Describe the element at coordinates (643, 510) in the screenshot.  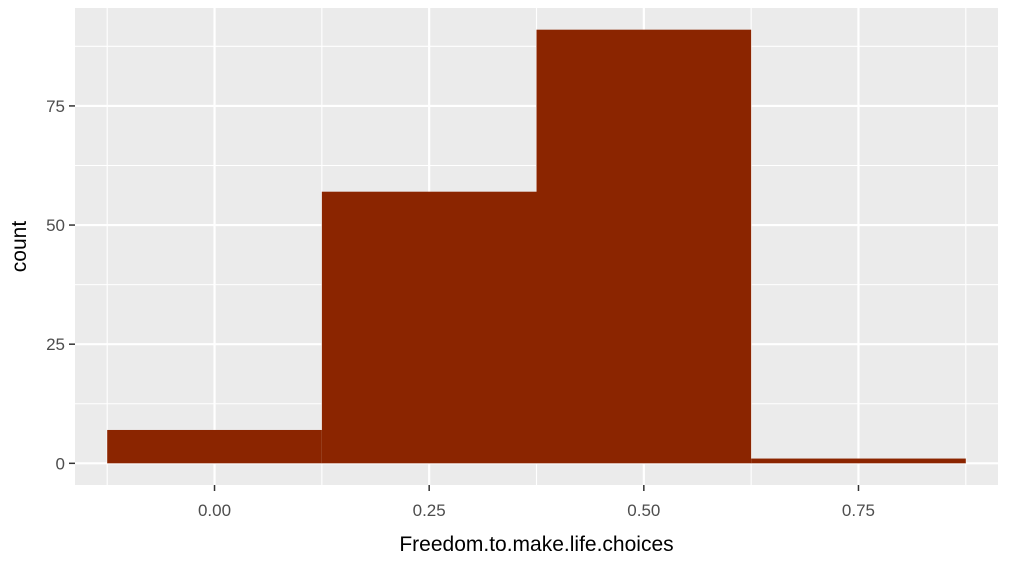
I see `x-tick-label: 0.50` at that location.